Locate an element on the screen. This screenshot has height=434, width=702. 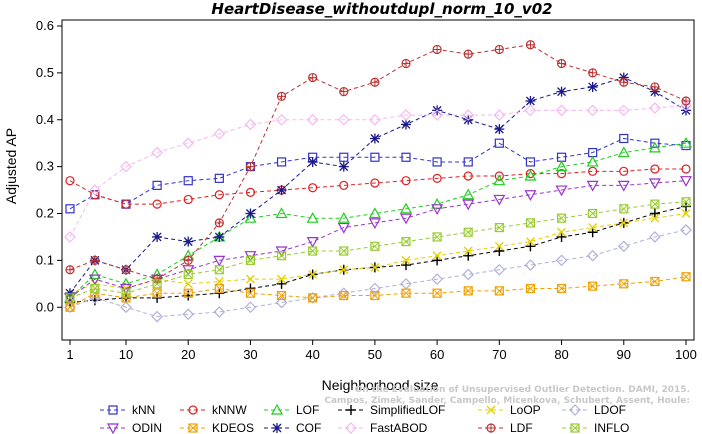
legend-label: INFLO is located at coordinates (611, 427).